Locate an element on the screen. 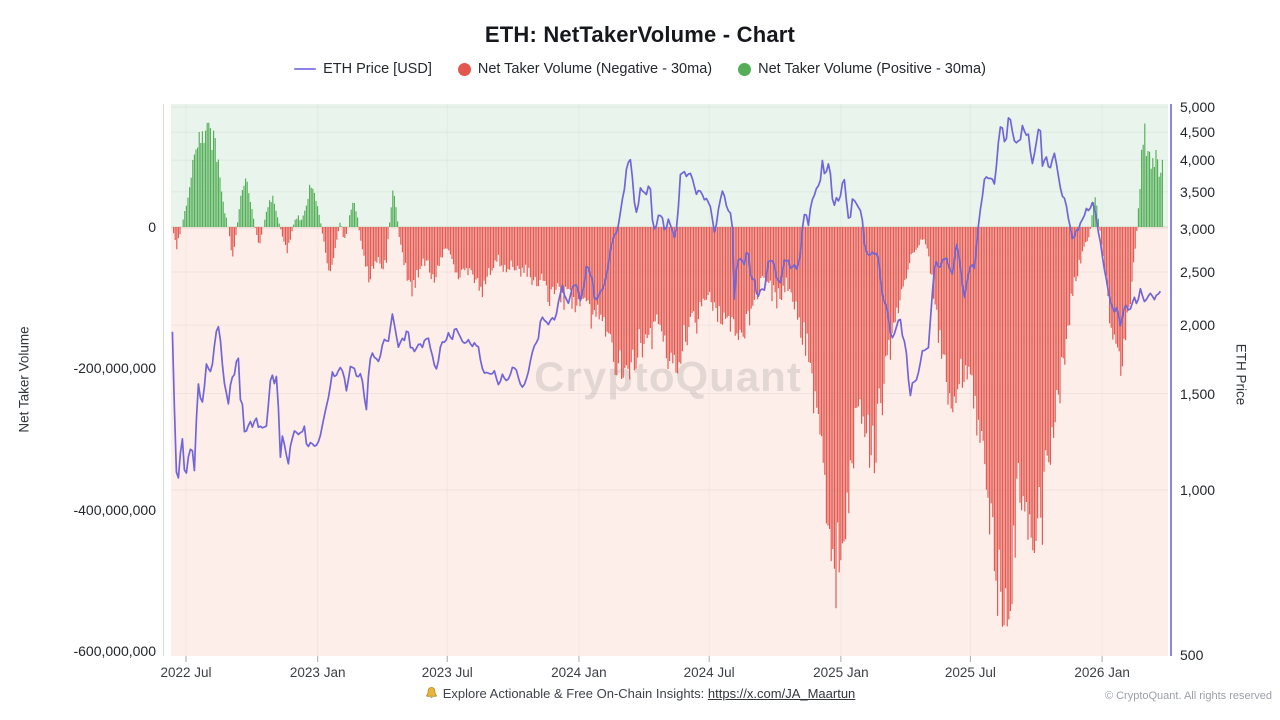  x-axis-tick-label: 2022 Jul is located at coordinates (186, 672).